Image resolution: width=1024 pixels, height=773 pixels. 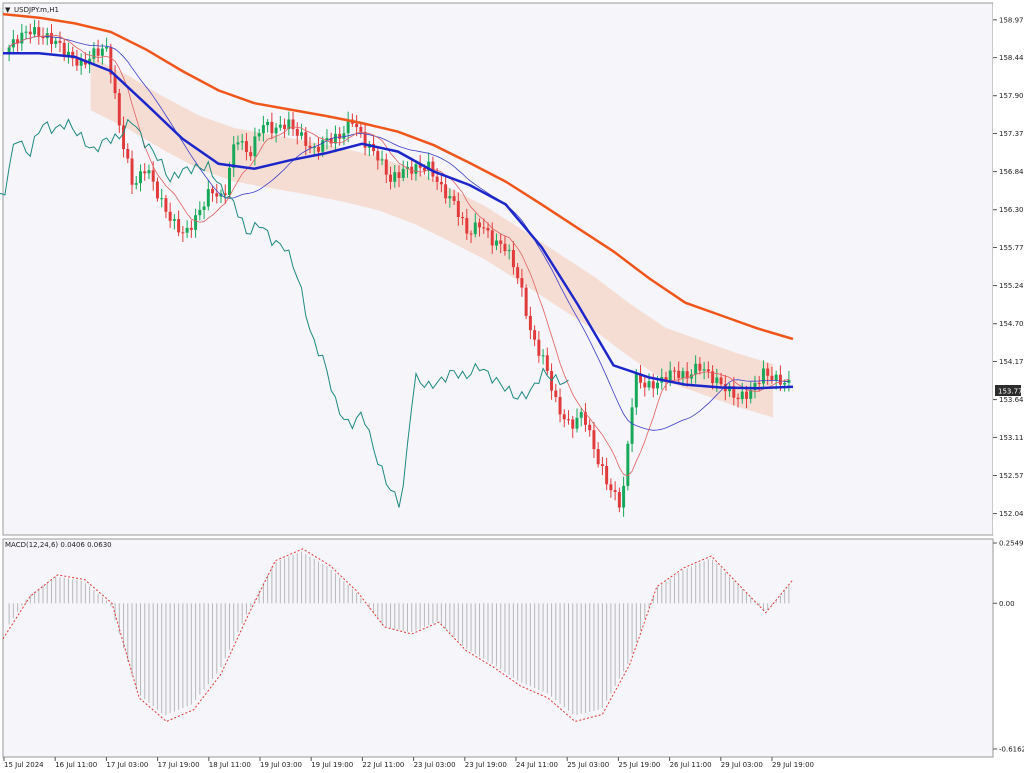 What do you see at coordinates (639, 765) in the screenshot?
I see `time-axis-label: 25 Jul 19:00` at bounding box center [639, 765].